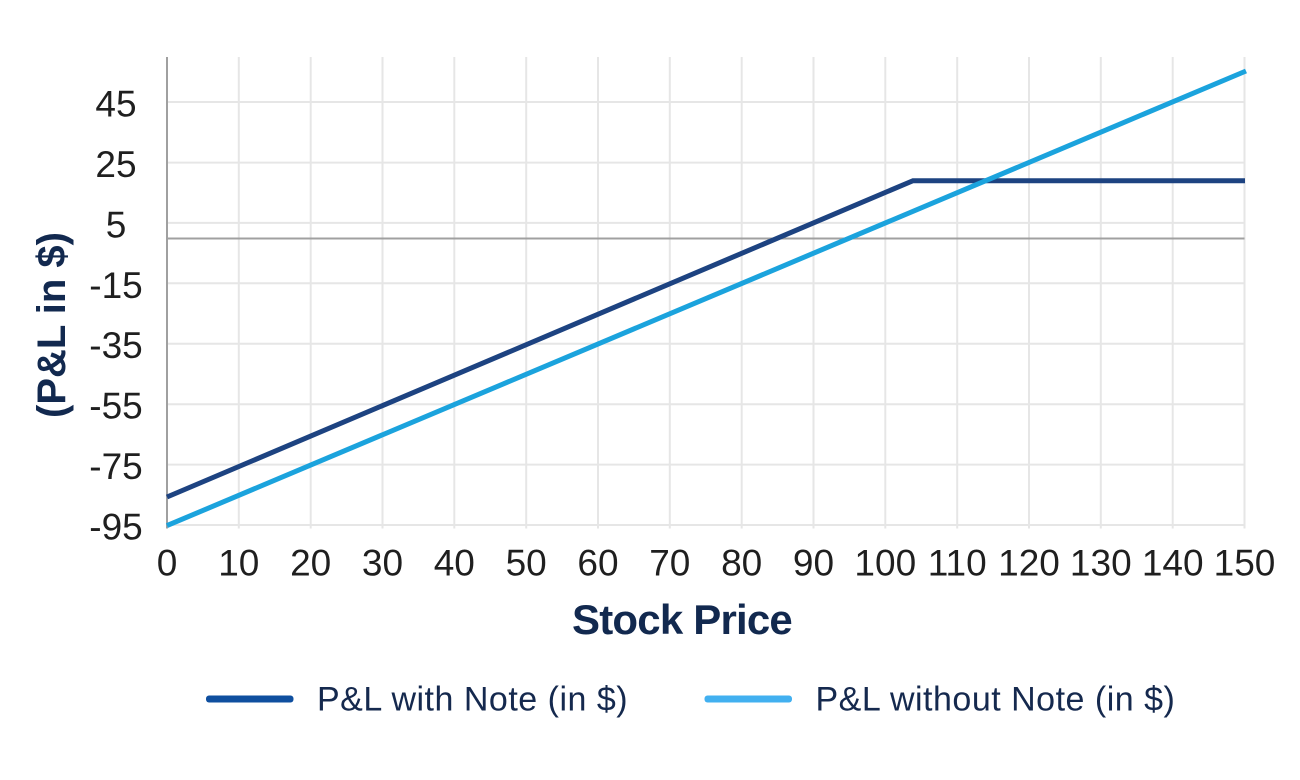 Image resolution: width=1300 pixels, height=780 pixels. Describe the element at coordinates (1029, 563) in the screenshot. I see `svg-text: 120` at that location.